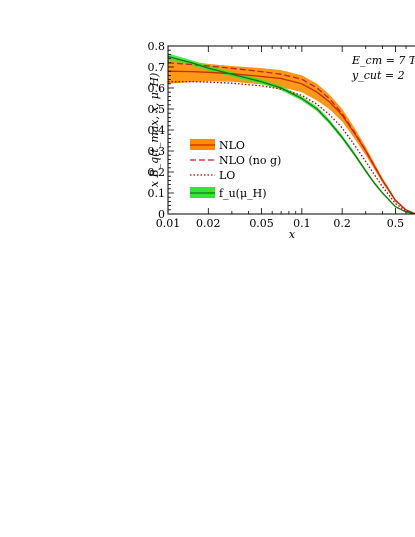 The height and width of the screenshot is (537, 415). I want to click on y-tick-label-1: 0.1, so click(157, 193).